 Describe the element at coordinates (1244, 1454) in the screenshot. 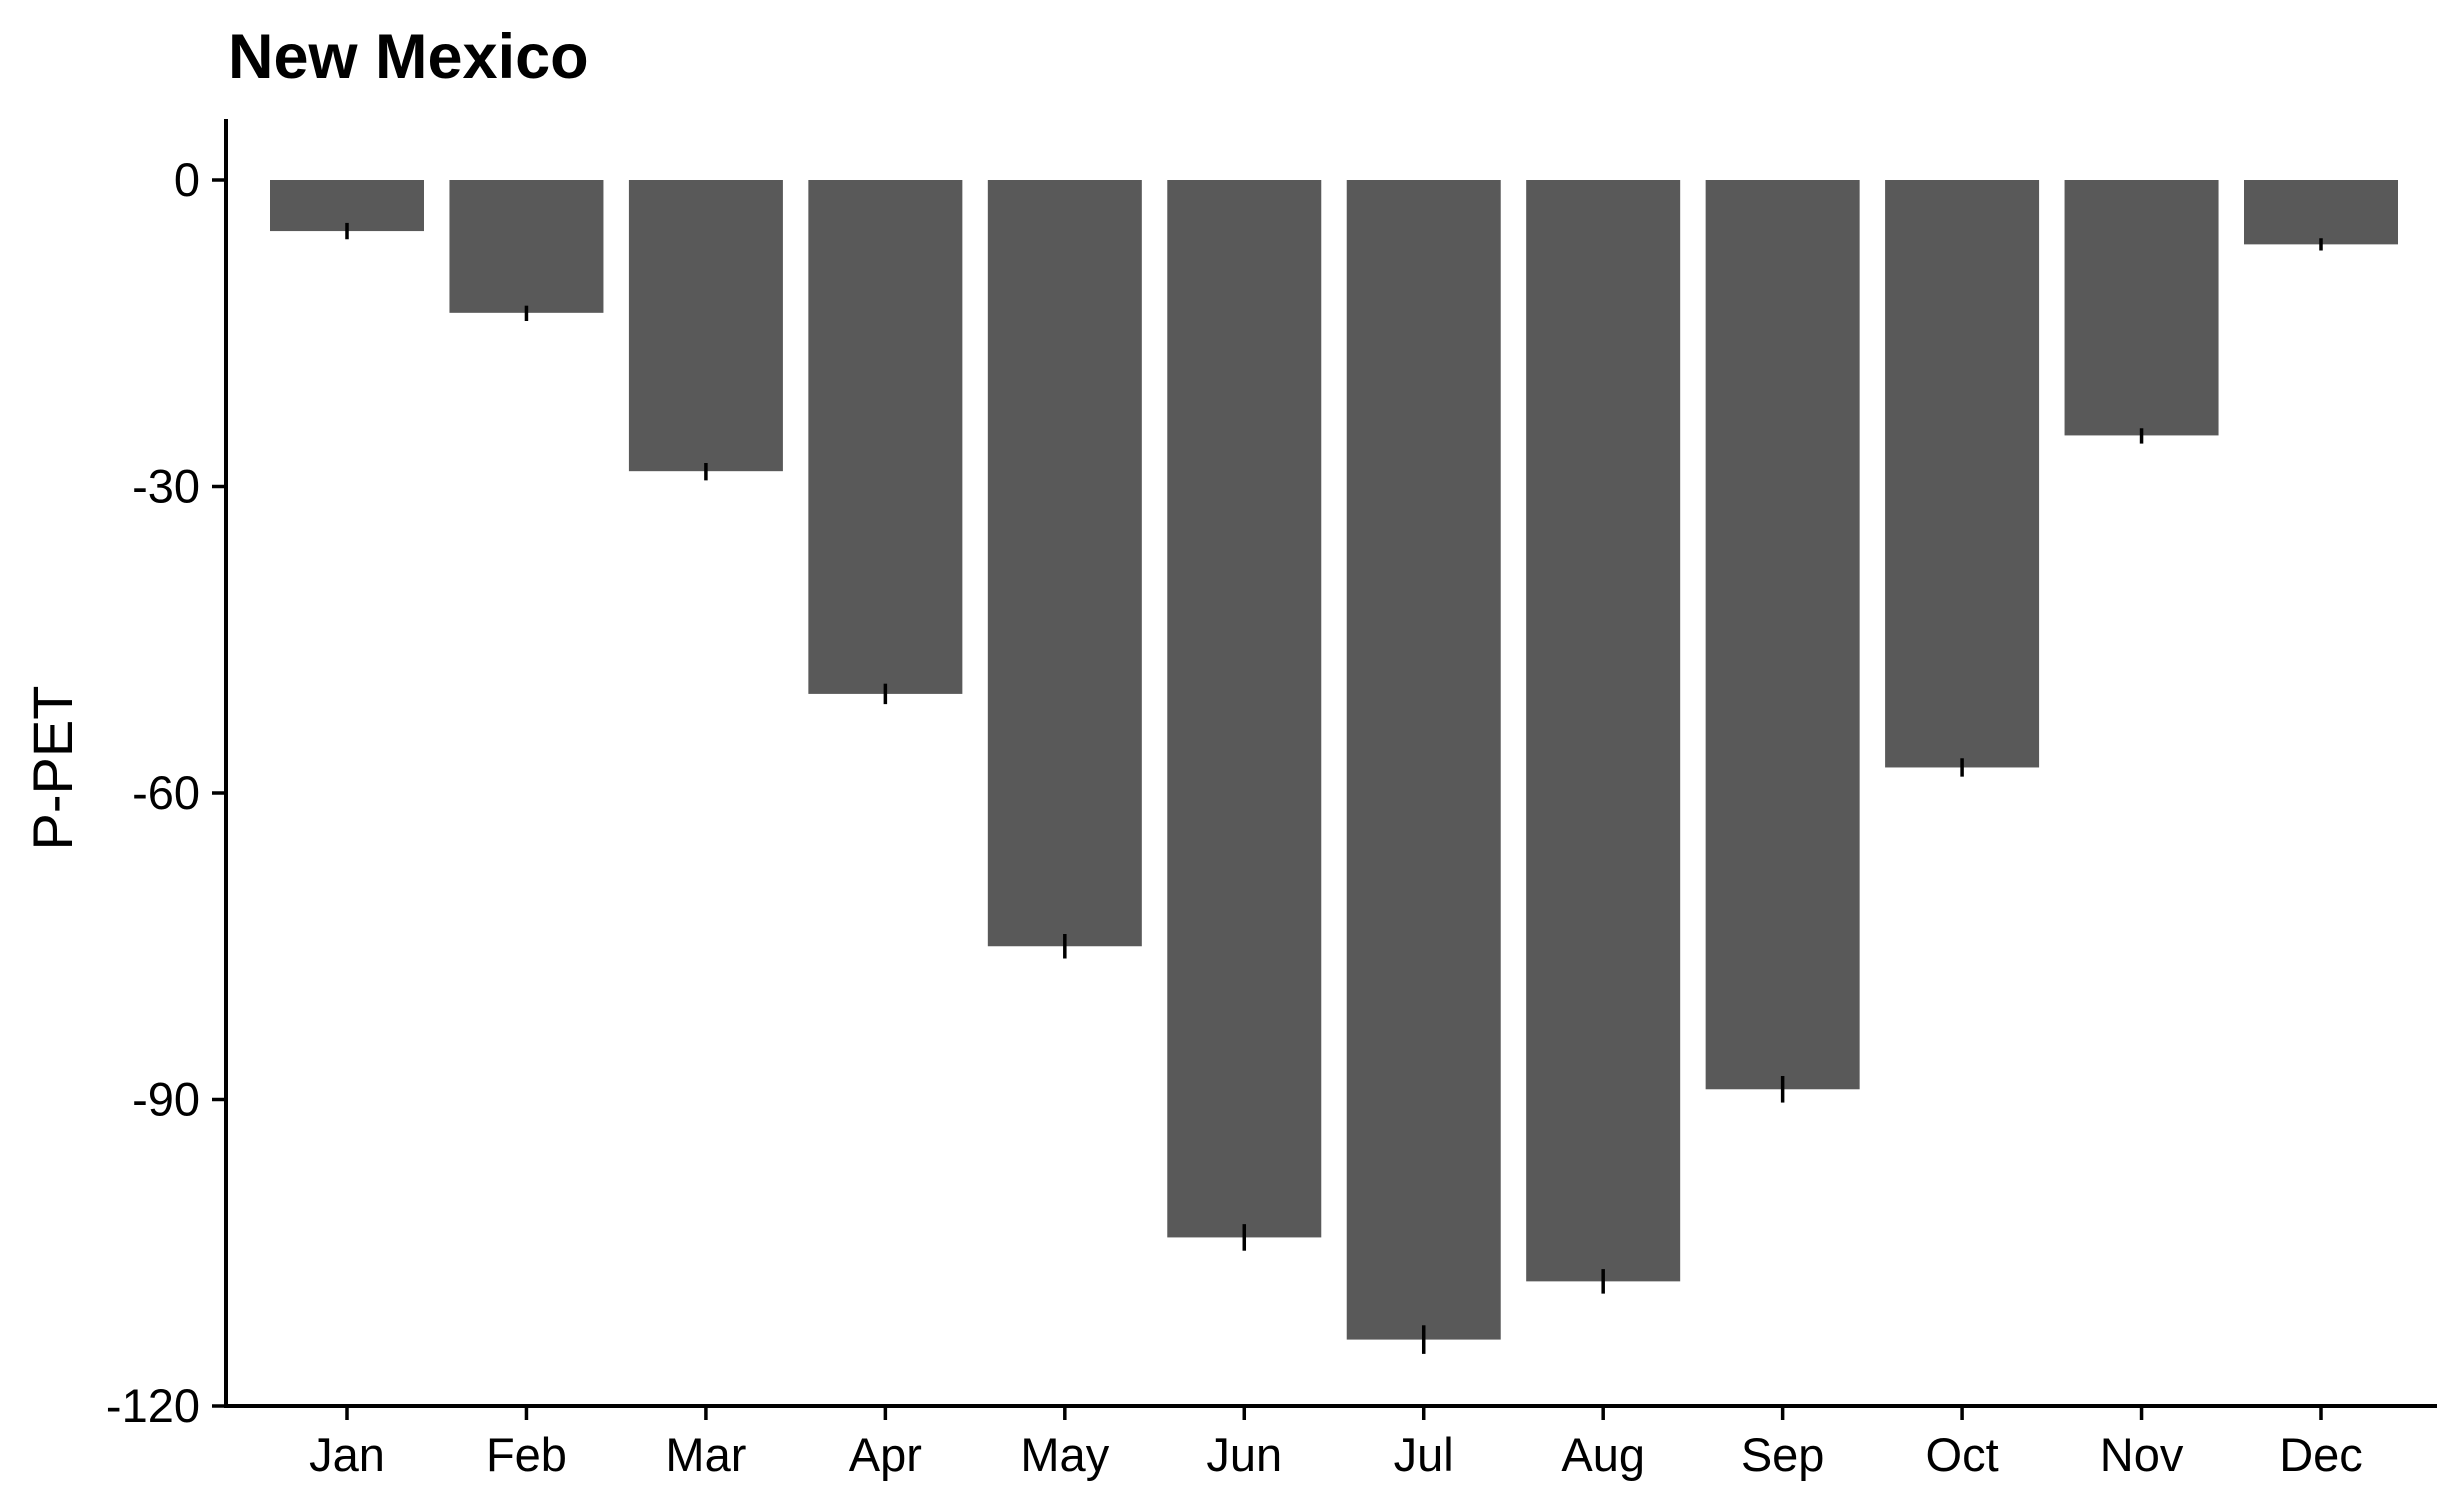

I see `x-tick-label-jun: Jun` at that location.